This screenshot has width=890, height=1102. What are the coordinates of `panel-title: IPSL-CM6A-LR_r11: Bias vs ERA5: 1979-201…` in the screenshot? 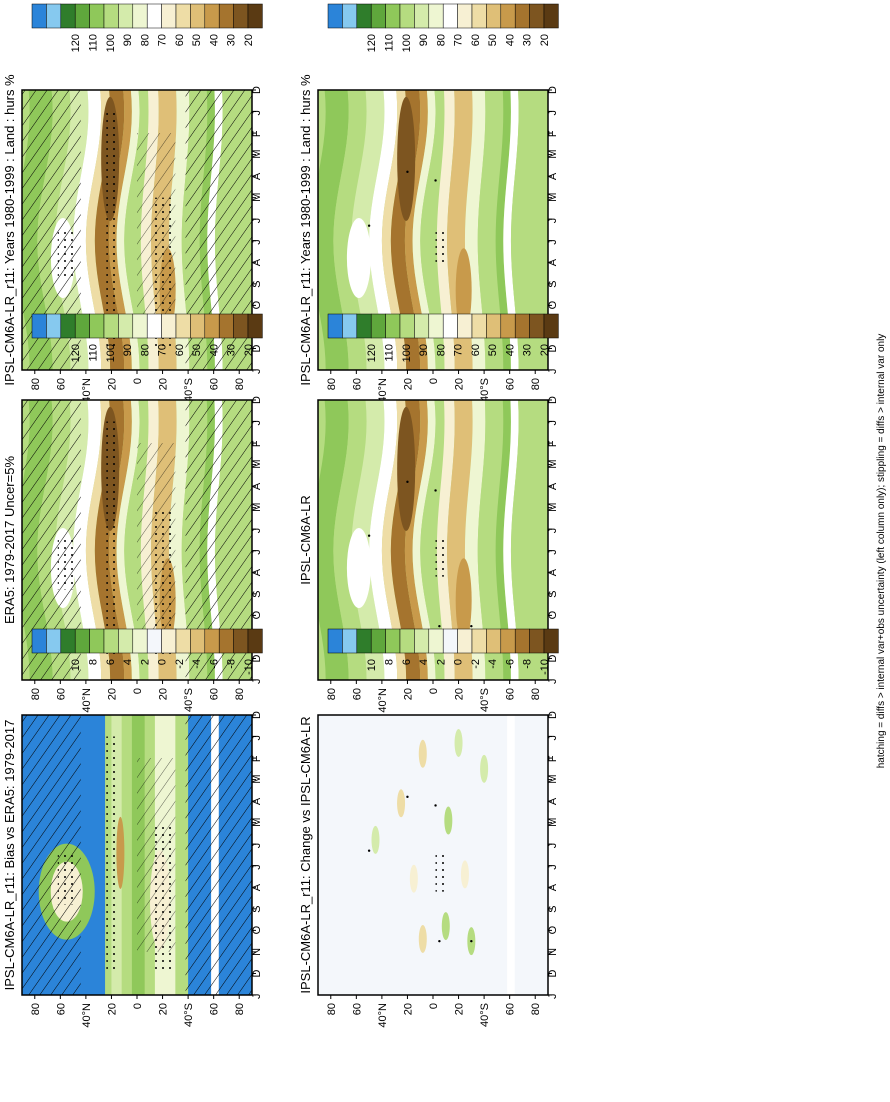 It's located at (9, 855).